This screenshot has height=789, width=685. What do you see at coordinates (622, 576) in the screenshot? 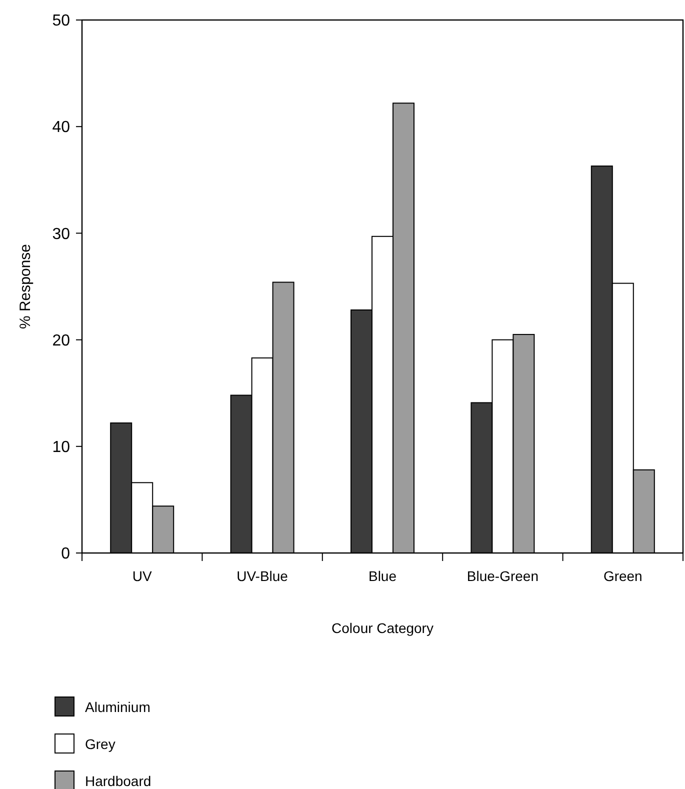
I see `x-tick-label: Green` at bounding box center [622, 576].